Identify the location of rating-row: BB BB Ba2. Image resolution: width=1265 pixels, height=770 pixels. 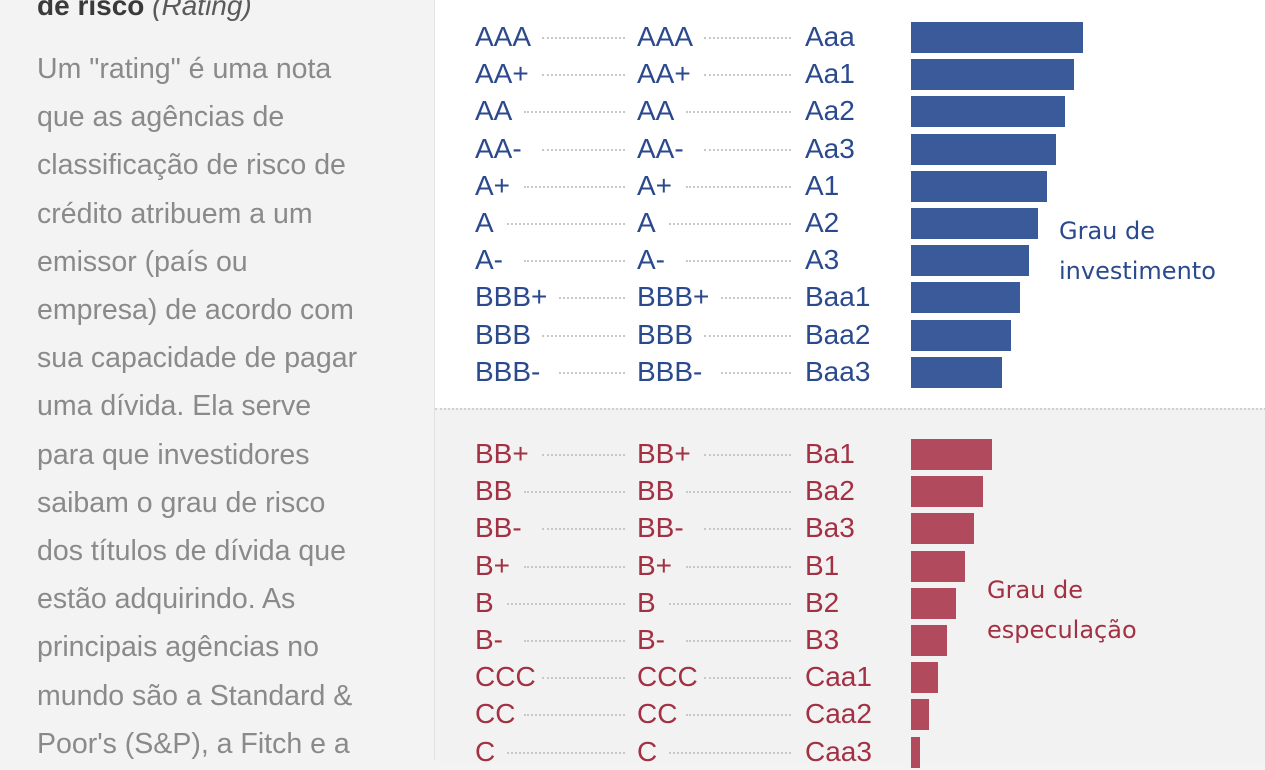
(850, 491).